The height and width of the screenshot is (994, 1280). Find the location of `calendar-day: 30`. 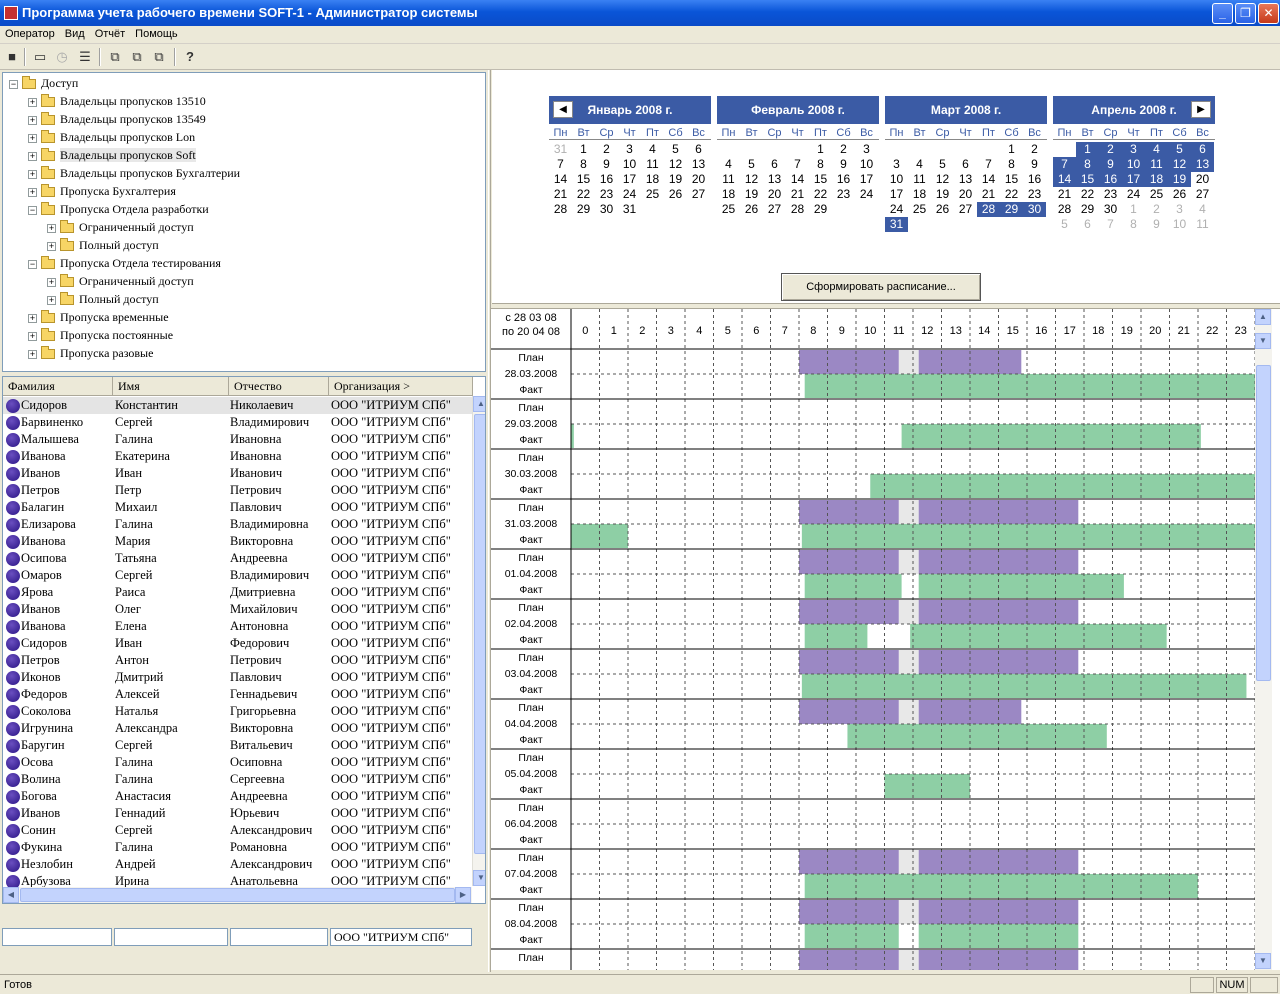

calendar-day: 30 is located at coordinates (1110, 209).